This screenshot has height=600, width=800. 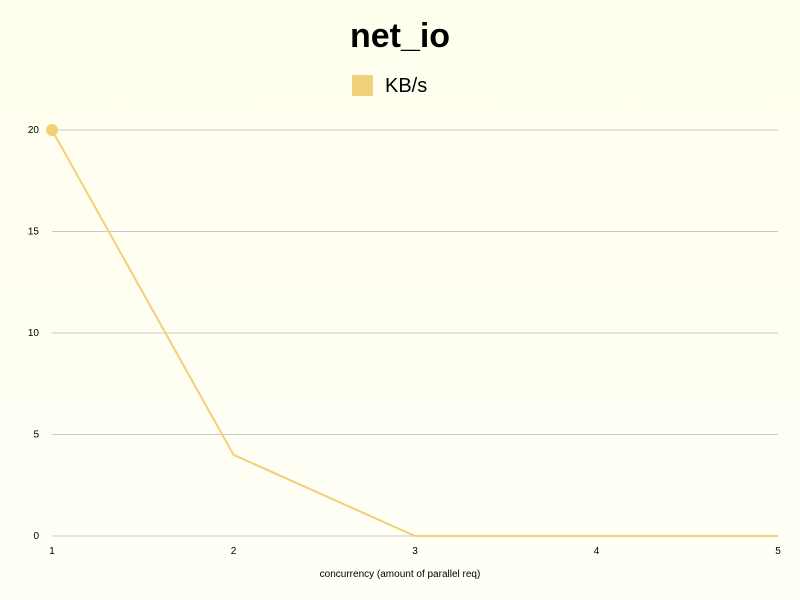 I want to click on legend-label: KB/s, so click(x=406, y=86).